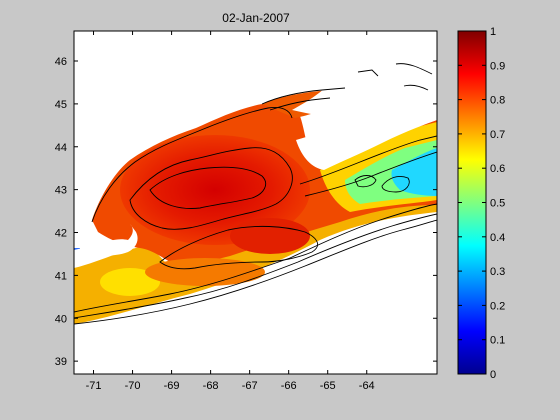 Image resolution: width=560 pixels, height=420 pixels. I want to click on contour-georges, so click(239, 247).